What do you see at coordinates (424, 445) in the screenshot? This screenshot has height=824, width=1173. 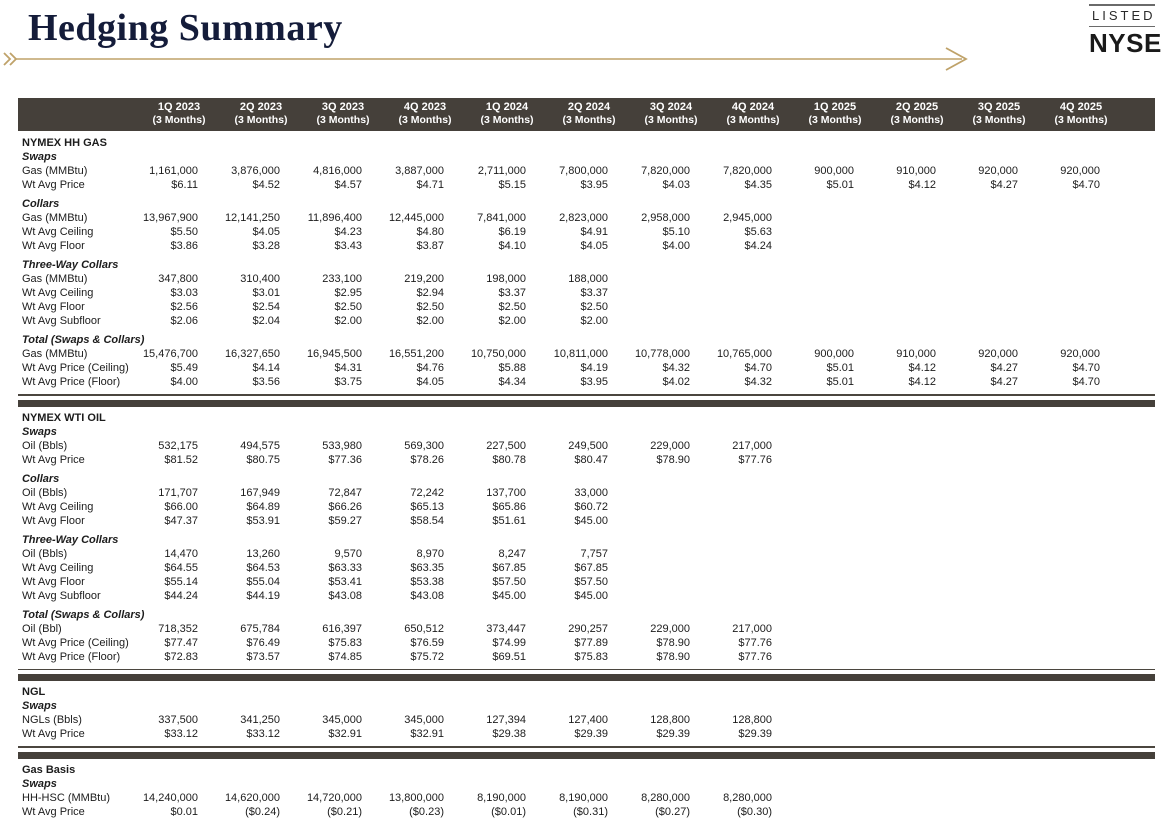 I see `value-cell: 569,300` at bounding box center [424, 445].